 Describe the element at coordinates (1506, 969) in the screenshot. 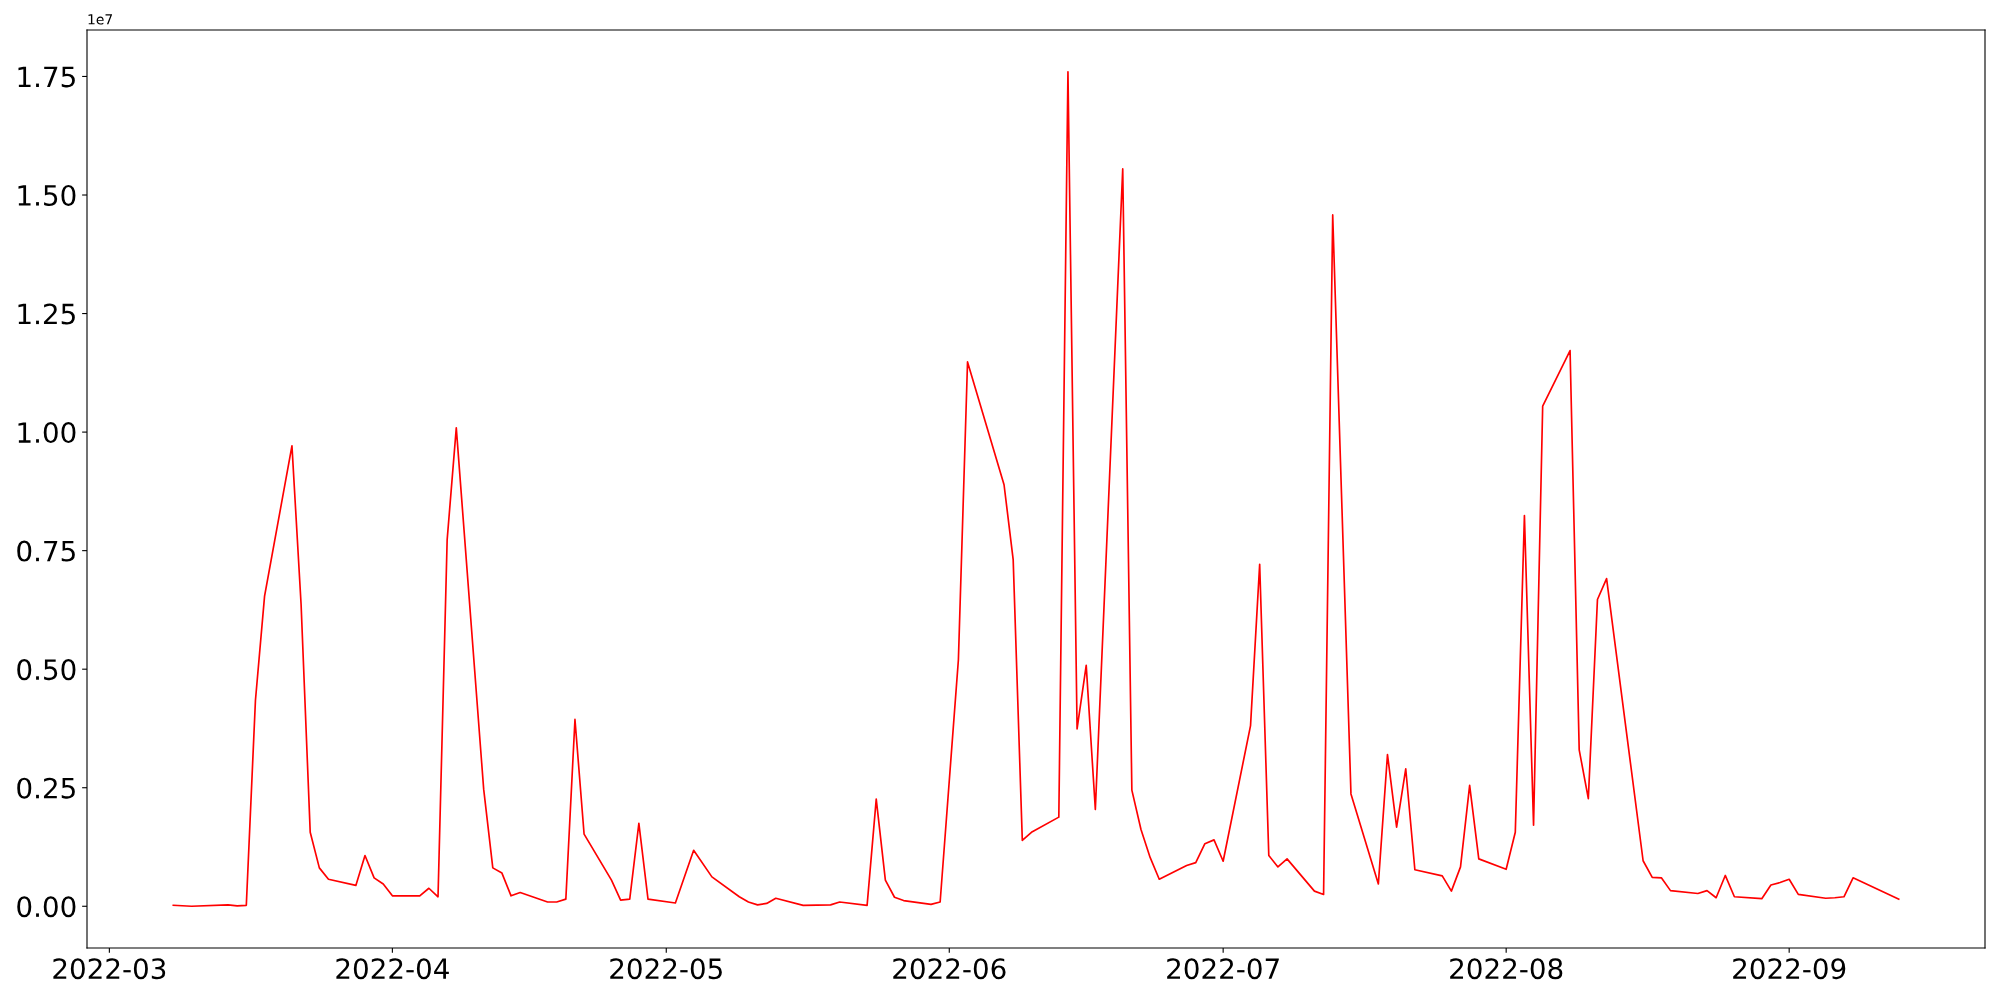

I see `x-tick-label: 2022-08` at that location.